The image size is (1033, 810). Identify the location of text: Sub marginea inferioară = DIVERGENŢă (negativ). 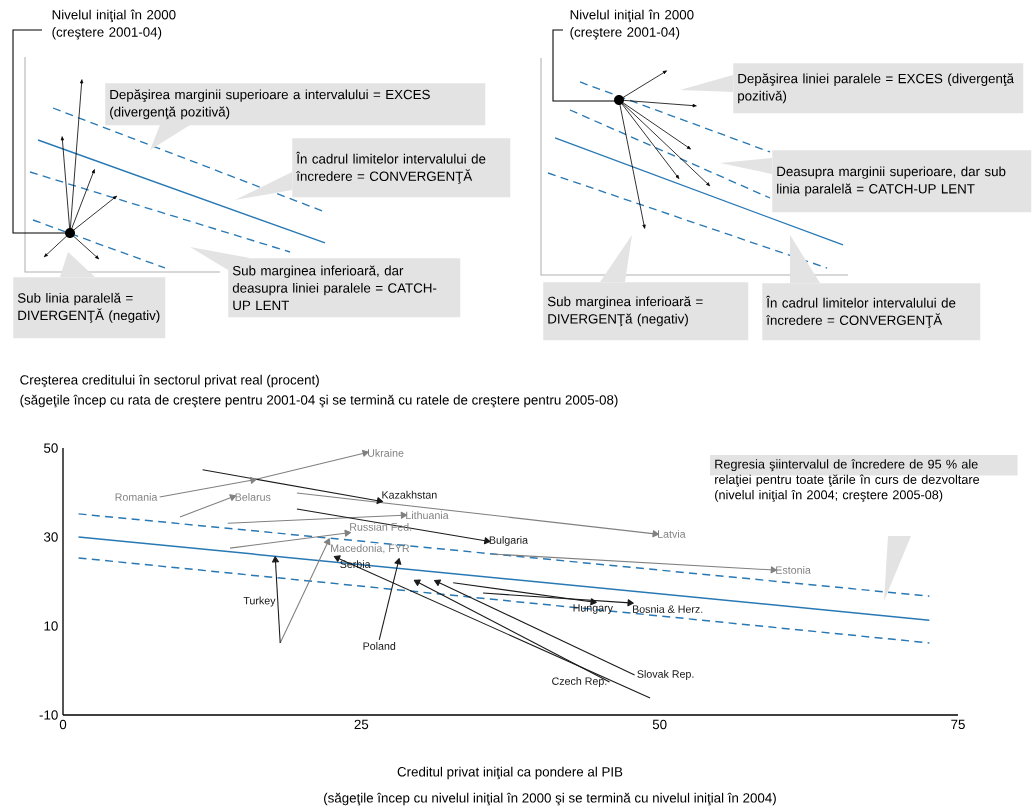
(625, 311).